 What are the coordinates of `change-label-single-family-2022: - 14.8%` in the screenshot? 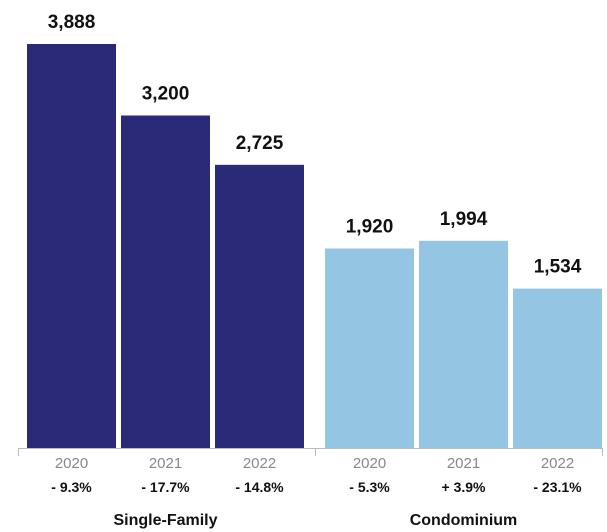 It's located at (259, 487).